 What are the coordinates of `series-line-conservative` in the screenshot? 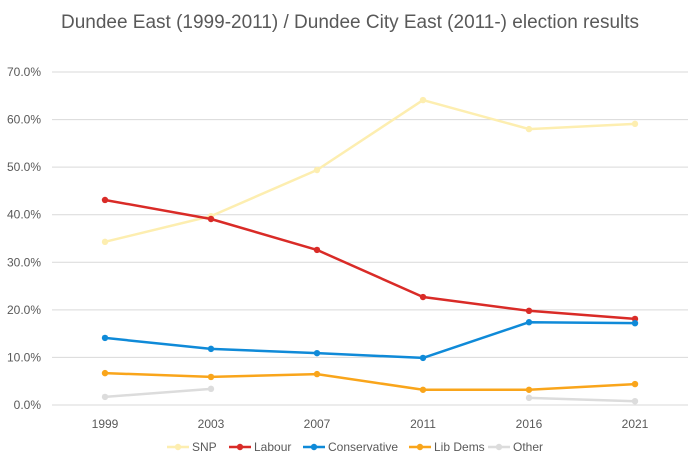 It's located at (370, 340).